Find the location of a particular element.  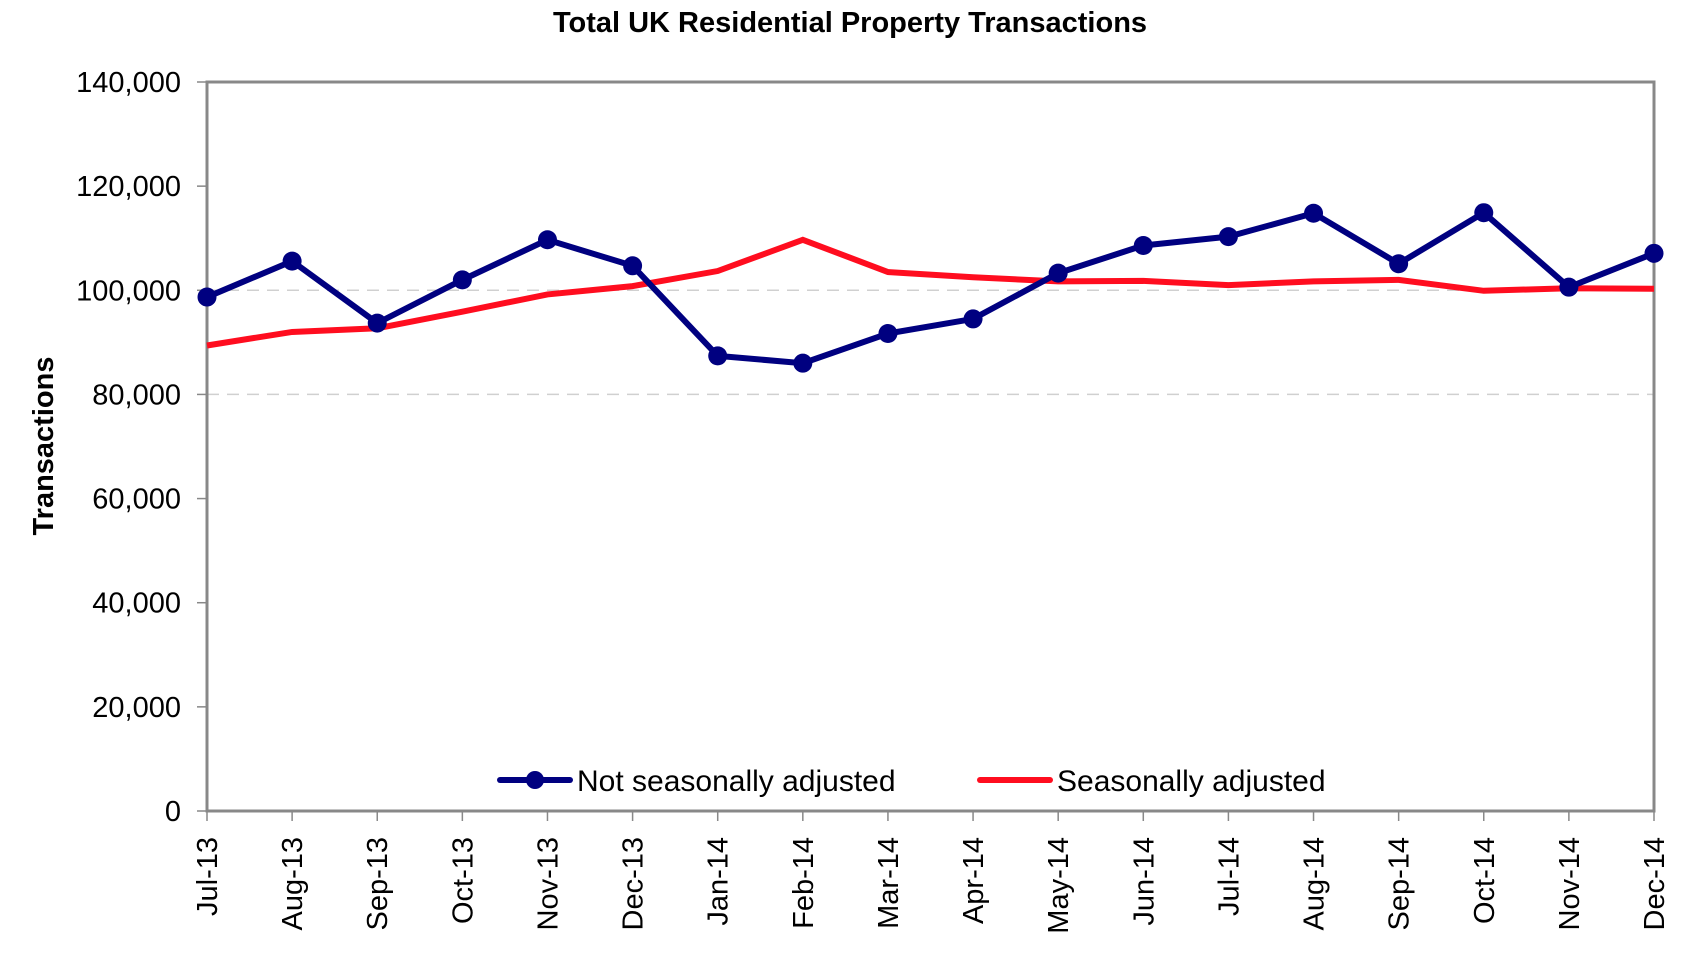

legend-marker-not-seasonally-adjusted is located at coordinates (535, 780).